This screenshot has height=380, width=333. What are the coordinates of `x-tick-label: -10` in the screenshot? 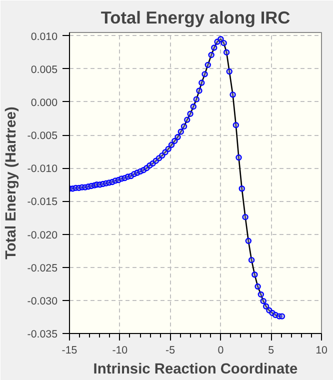 It's located at (120, 350).